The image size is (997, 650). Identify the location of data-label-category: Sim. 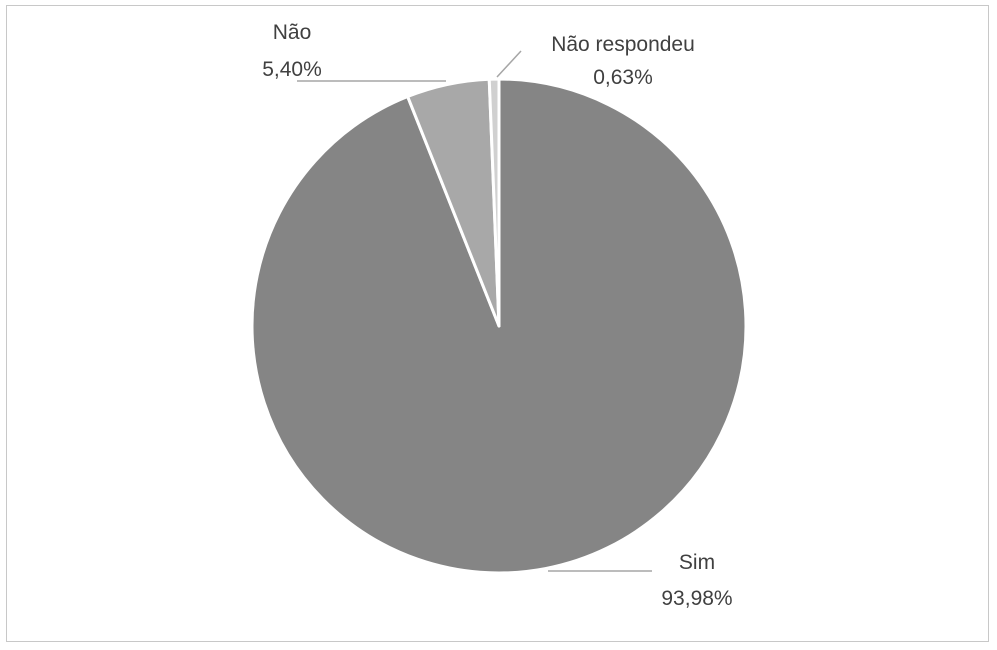
(697, 562).